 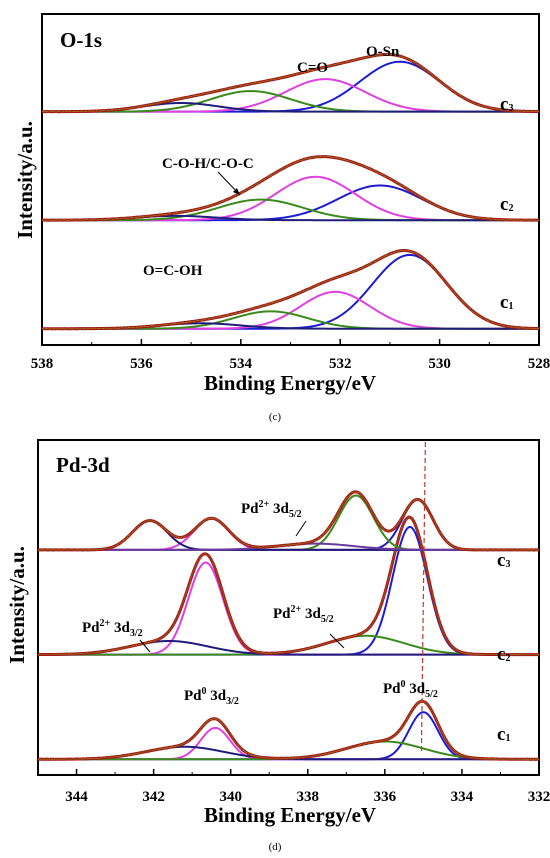 I want to click on o1s-annotation-o-c-oh: O=C-OH, so click(x=173, y=271).